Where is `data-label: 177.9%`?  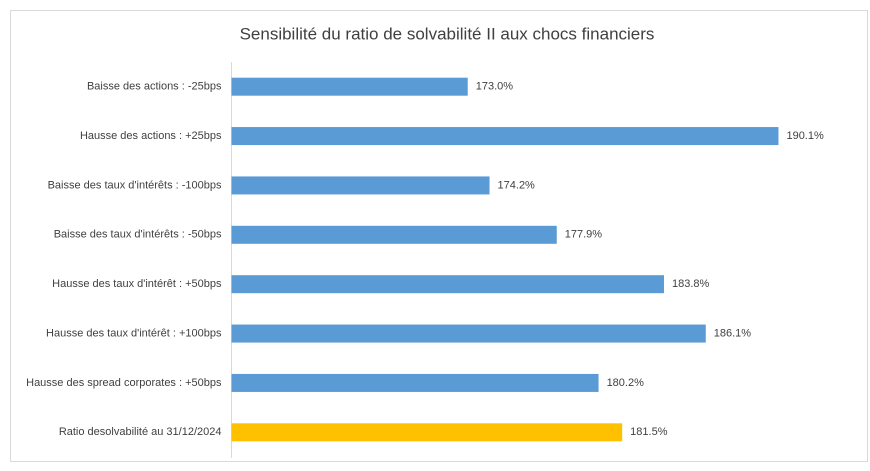
data-label: 177.9% is located at coordinates (584, 235).